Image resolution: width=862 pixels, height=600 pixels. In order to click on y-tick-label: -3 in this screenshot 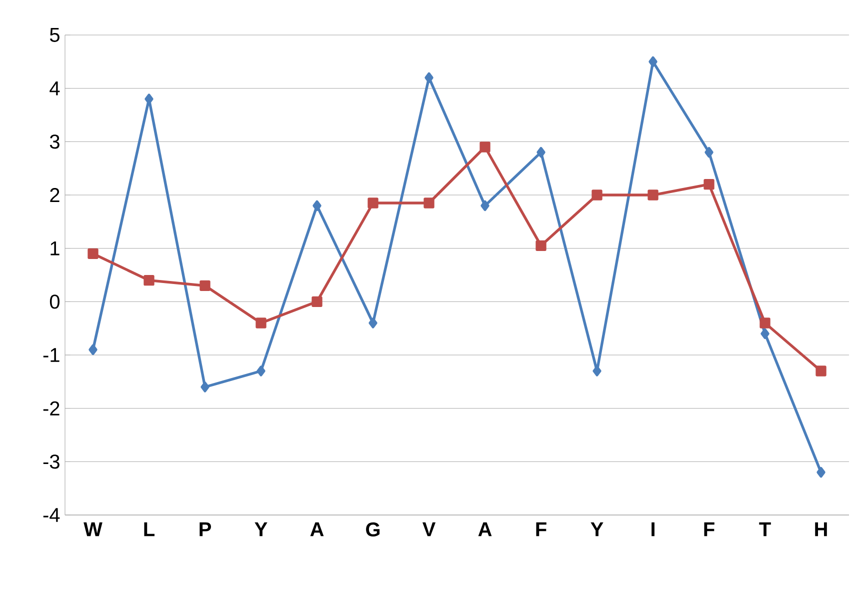, I will do `click(51, 461)`.